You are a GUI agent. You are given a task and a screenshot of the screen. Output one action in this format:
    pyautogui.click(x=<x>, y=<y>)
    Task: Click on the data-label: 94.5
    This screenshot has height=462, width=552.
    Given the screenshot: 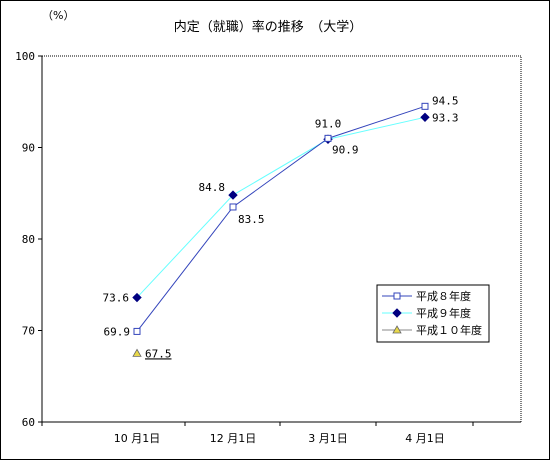 What is the action you would take?
    pyautogui.click(x=445, y=100)
    